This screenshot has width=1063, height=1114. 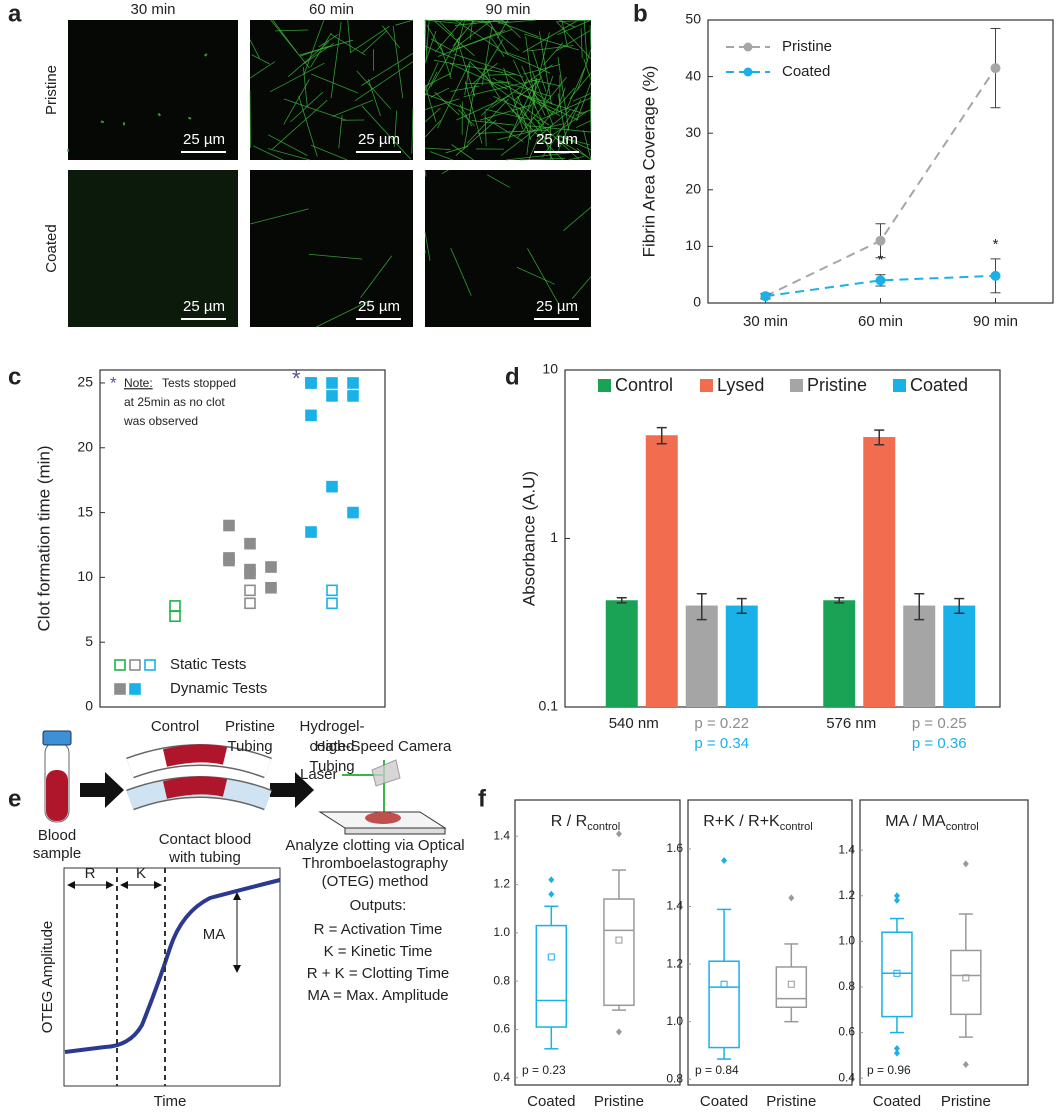 I want to click on legend-label: Pristine, so click(x=807, y=46).